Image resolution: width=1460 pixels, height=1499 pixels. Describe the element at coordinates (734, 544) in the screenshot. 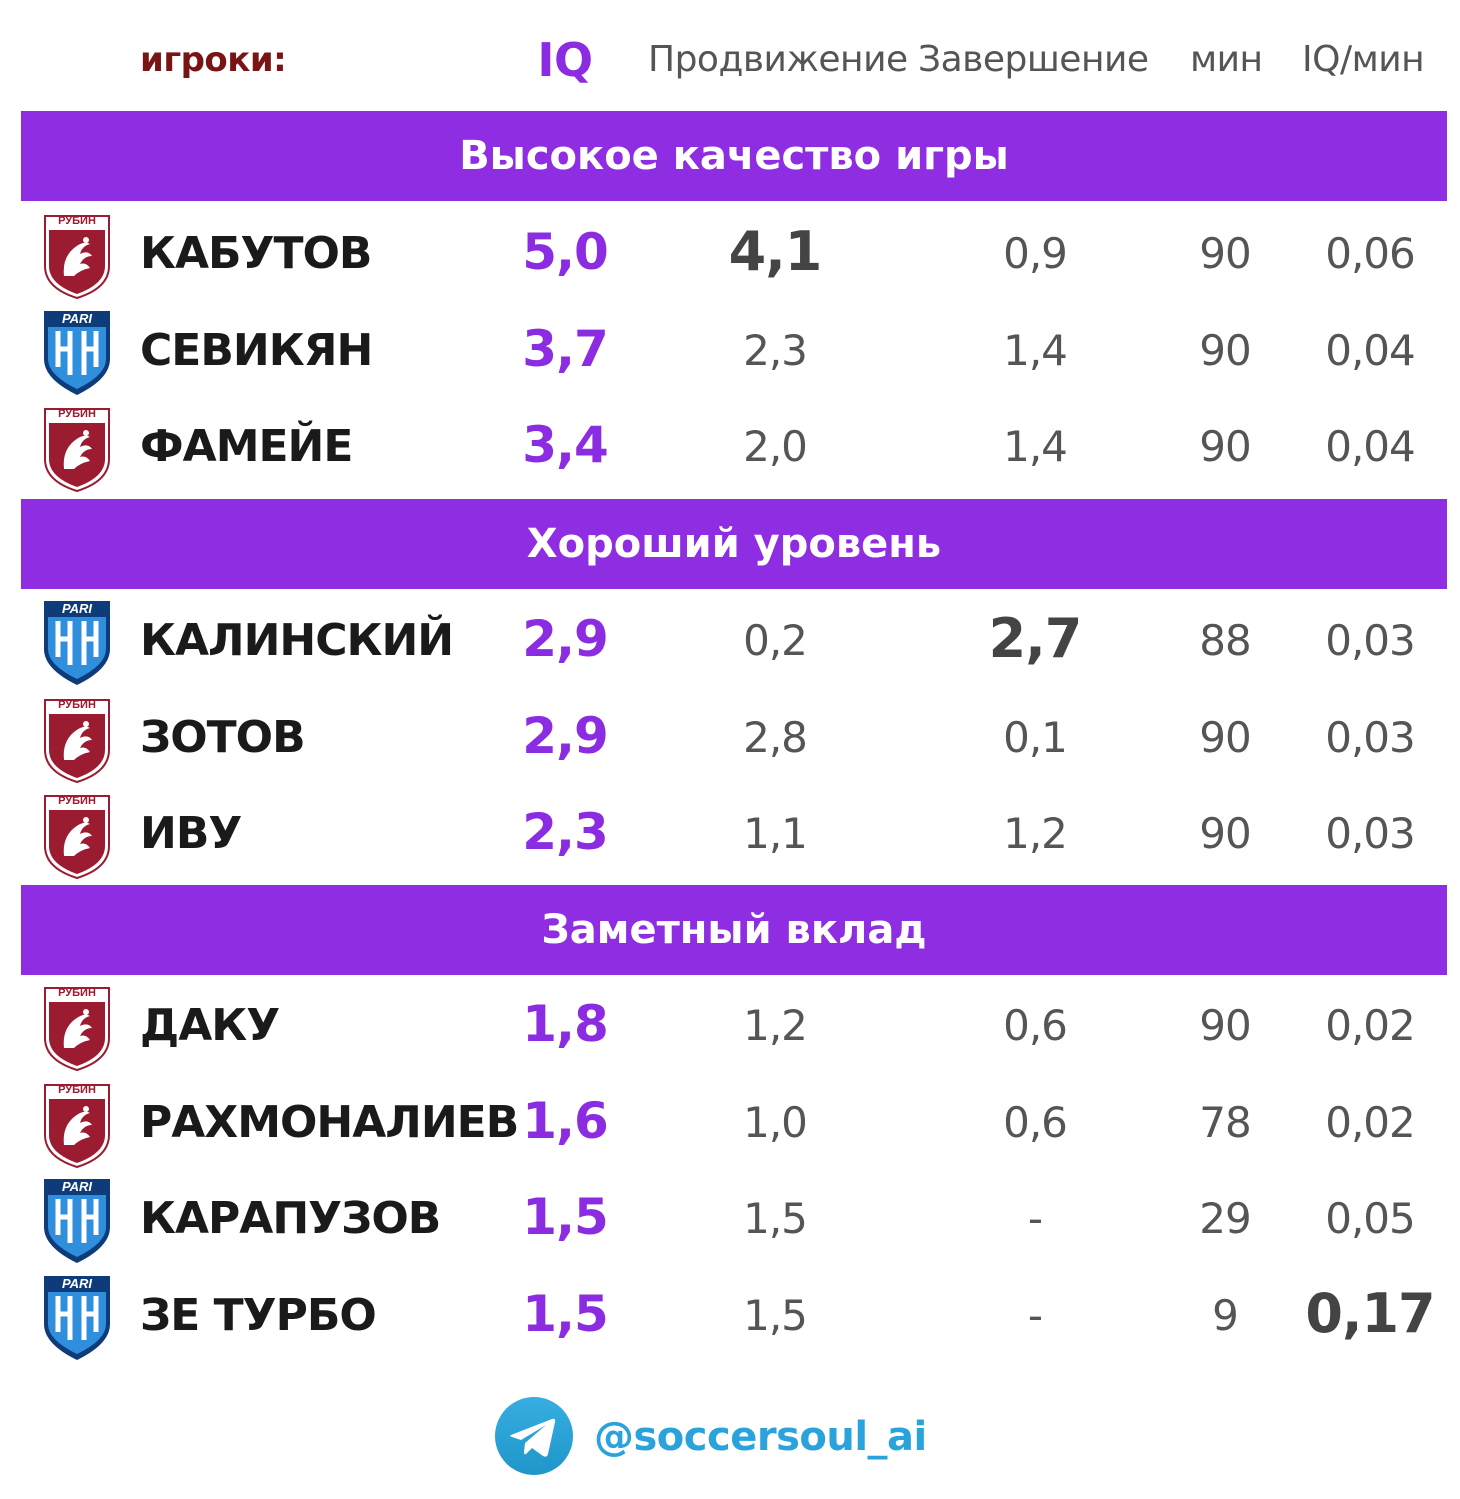

I see `group-header: Хороший уровень` at that location.